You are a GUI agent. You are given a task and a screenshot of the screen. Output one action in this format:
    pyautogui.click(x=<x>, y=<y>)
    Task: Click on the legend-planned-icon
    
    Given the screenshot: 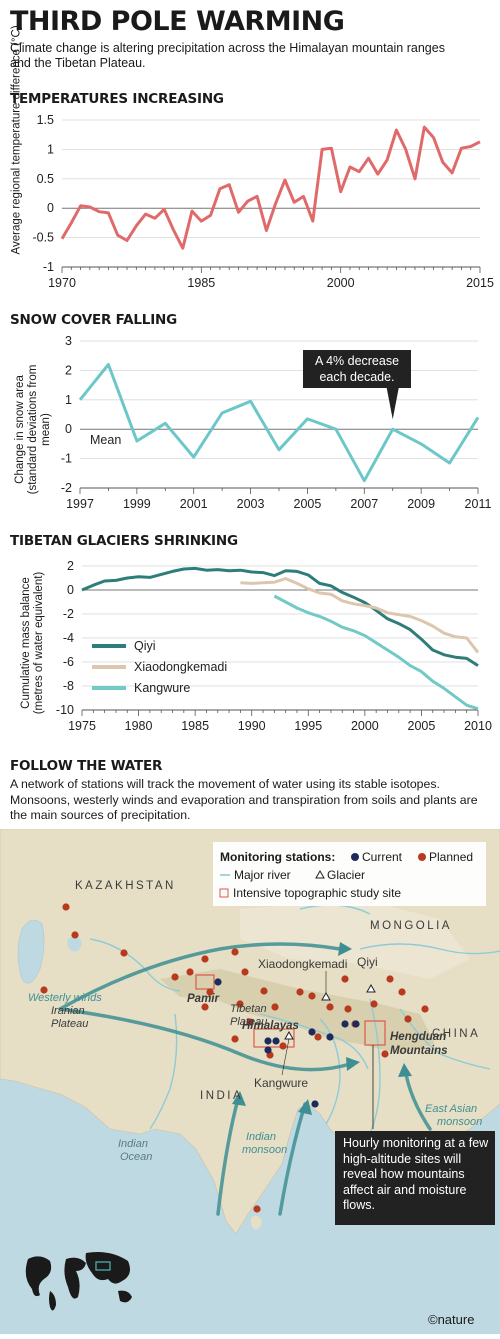 What is the action you would take?
    pyautogui.click(x=422, y=857)
    